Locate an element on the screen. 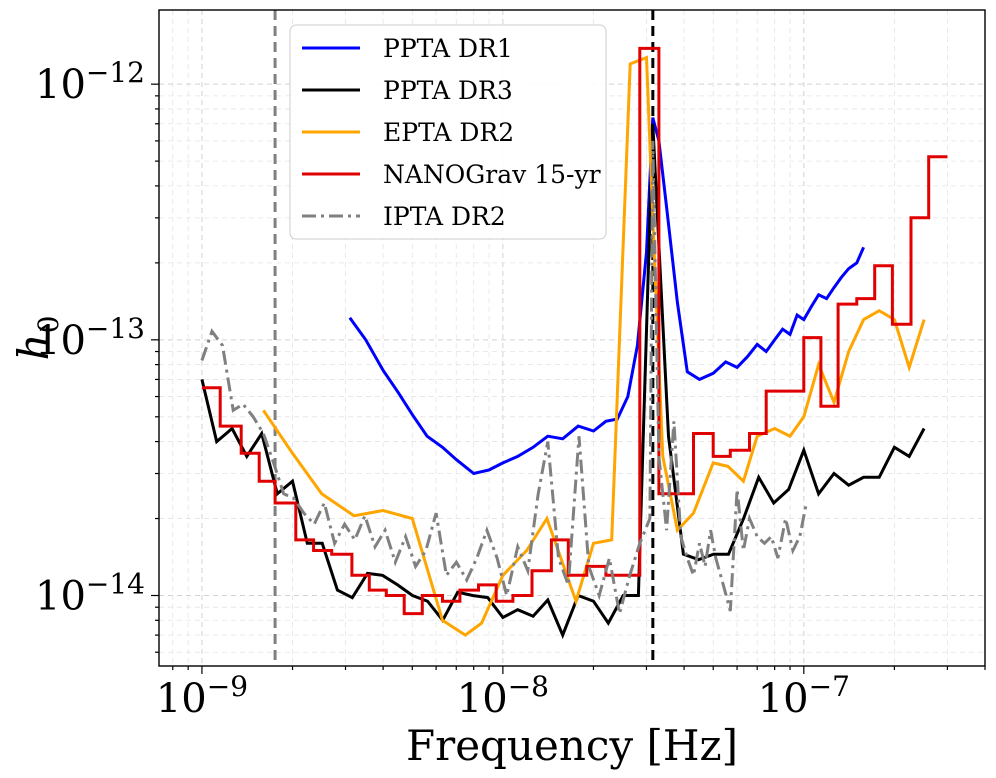 The height and width of the screenshot is (778, 996). legend-label-epta-dr2: EPTA DR2 is located at coordinates (448, 132).